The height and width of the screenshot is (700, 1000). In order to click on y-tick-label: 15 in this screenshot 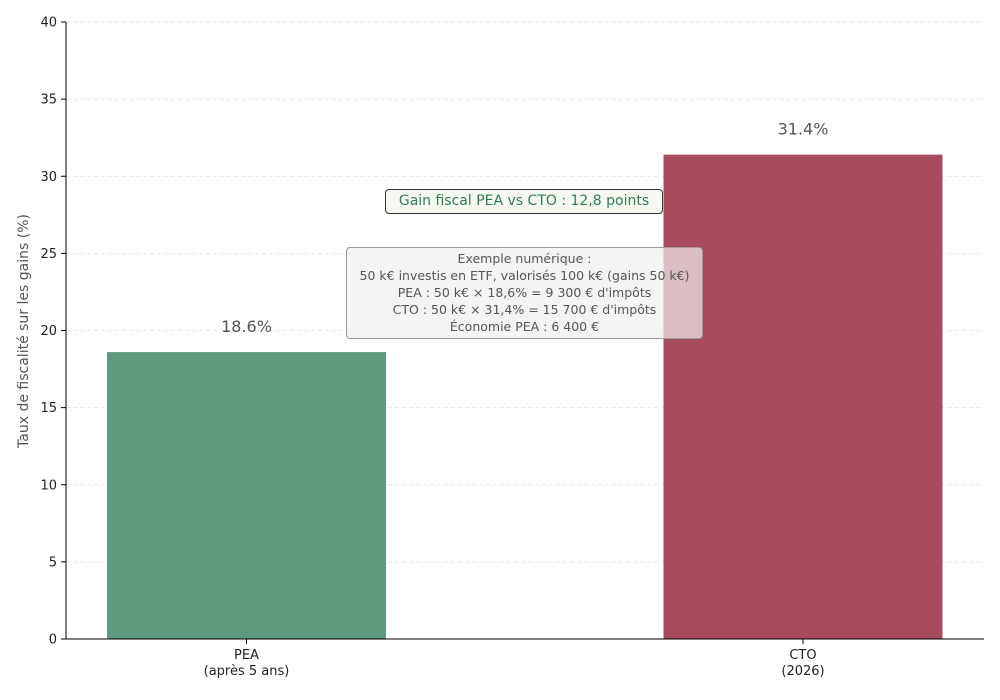, I will do `click(48, 408)`.